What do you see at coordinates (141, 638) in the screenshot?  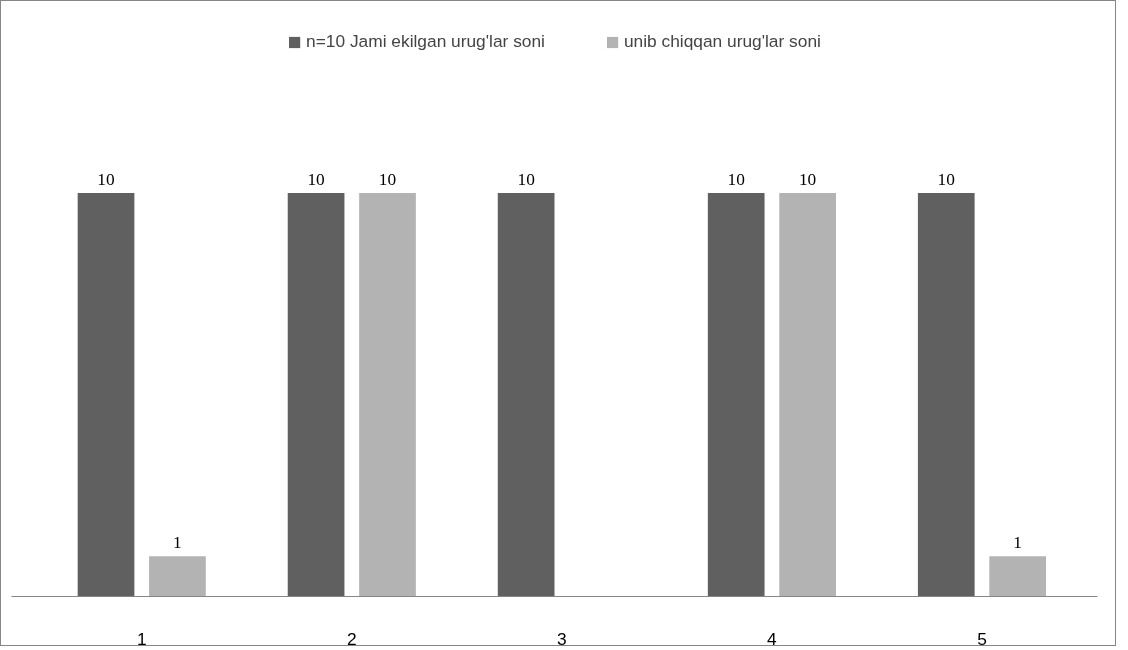 I see `x-tick-label: 1` at bounding box center [141, 638].